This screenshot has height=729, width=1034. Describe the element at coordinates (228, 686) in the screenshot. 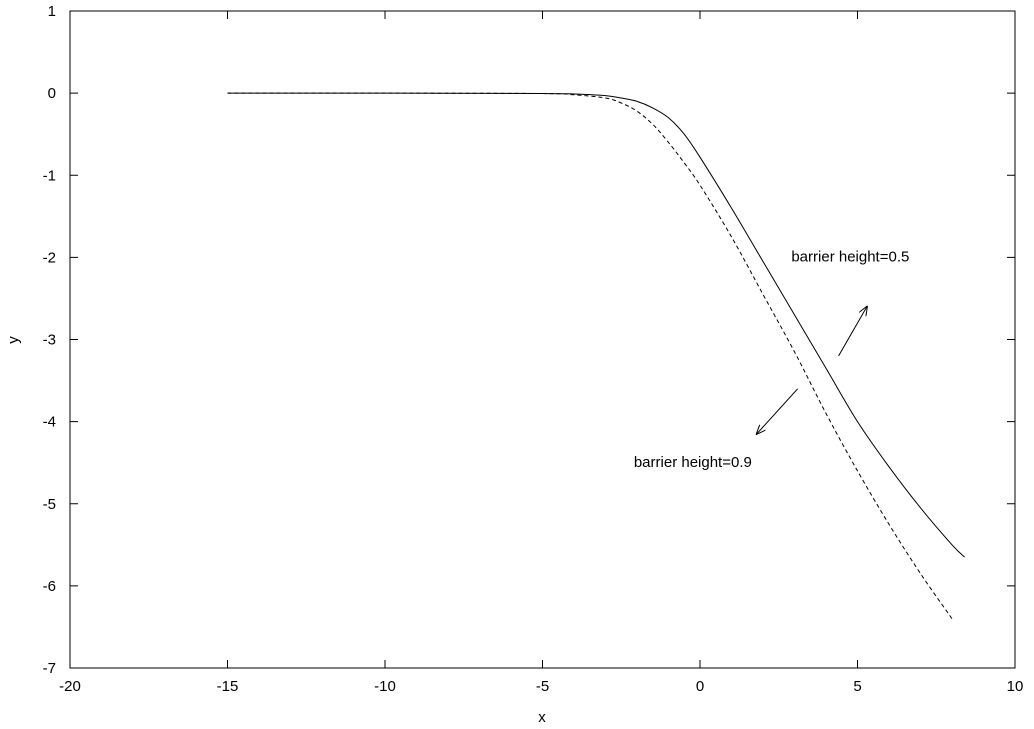

I see `x-tick-label: -15` at that location.